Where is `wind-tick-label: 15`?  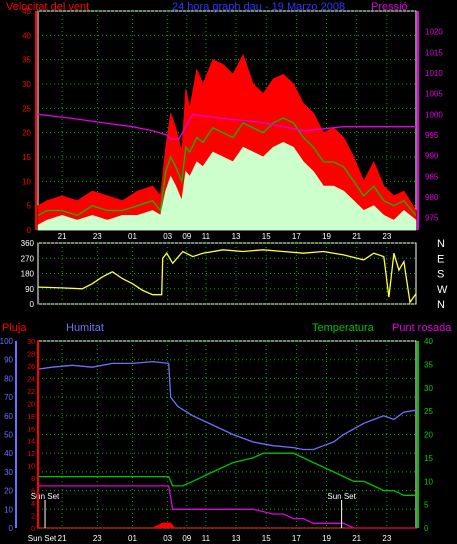 wind-tick-label: 15 is located at coordinates (26, 157).